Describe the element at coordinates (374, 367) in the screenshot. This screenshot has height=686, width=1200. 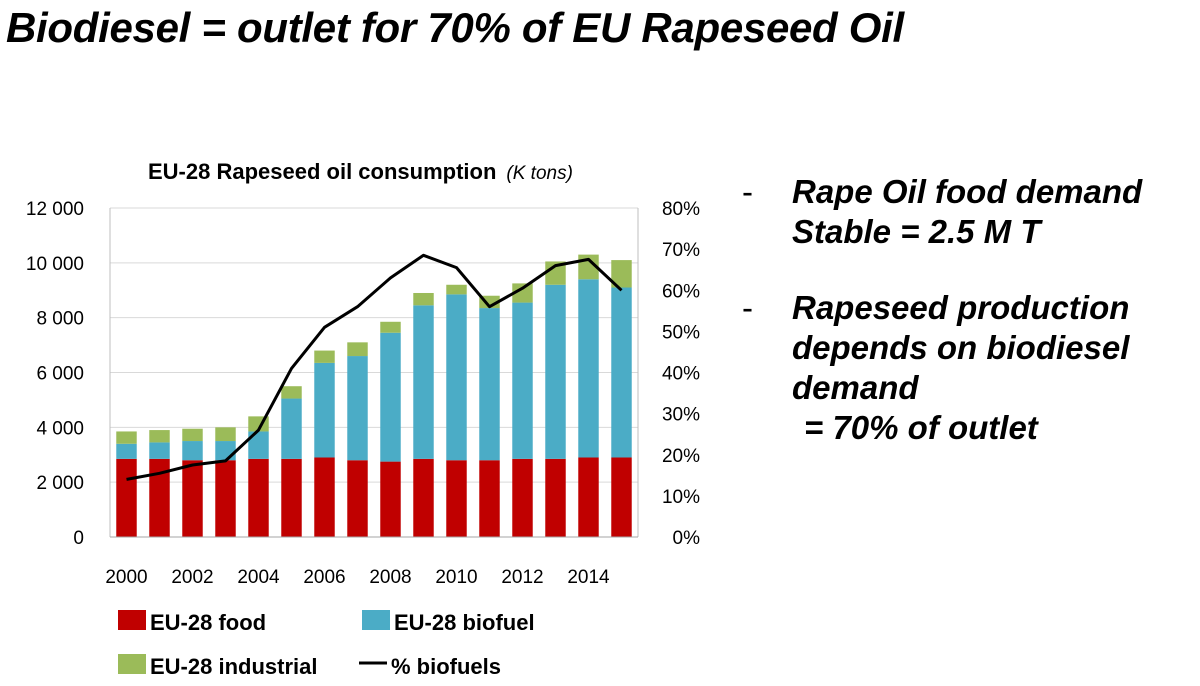
I see `line-biofuel-share` at that location.